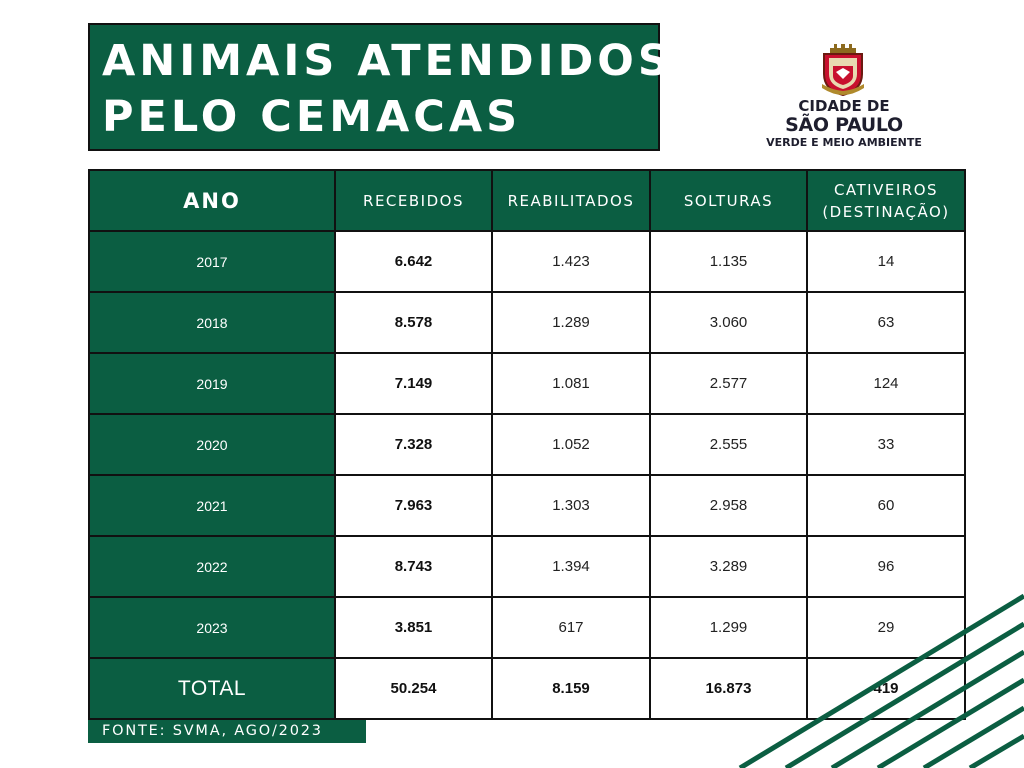  I want to click on decorative-stripes, so click(881, 680).